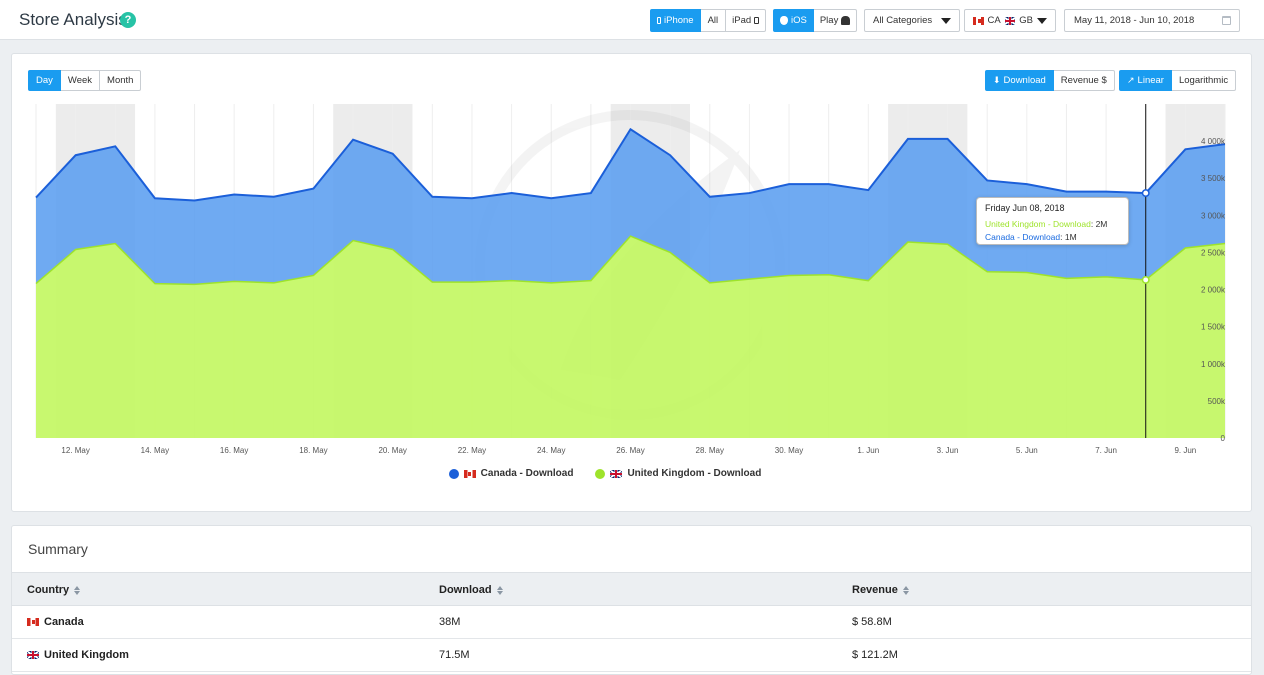  What do you see at coordinates (746, 20) in the screenshot?
I see `device-ipad-button: iPad` at bounding box center [746, 20].